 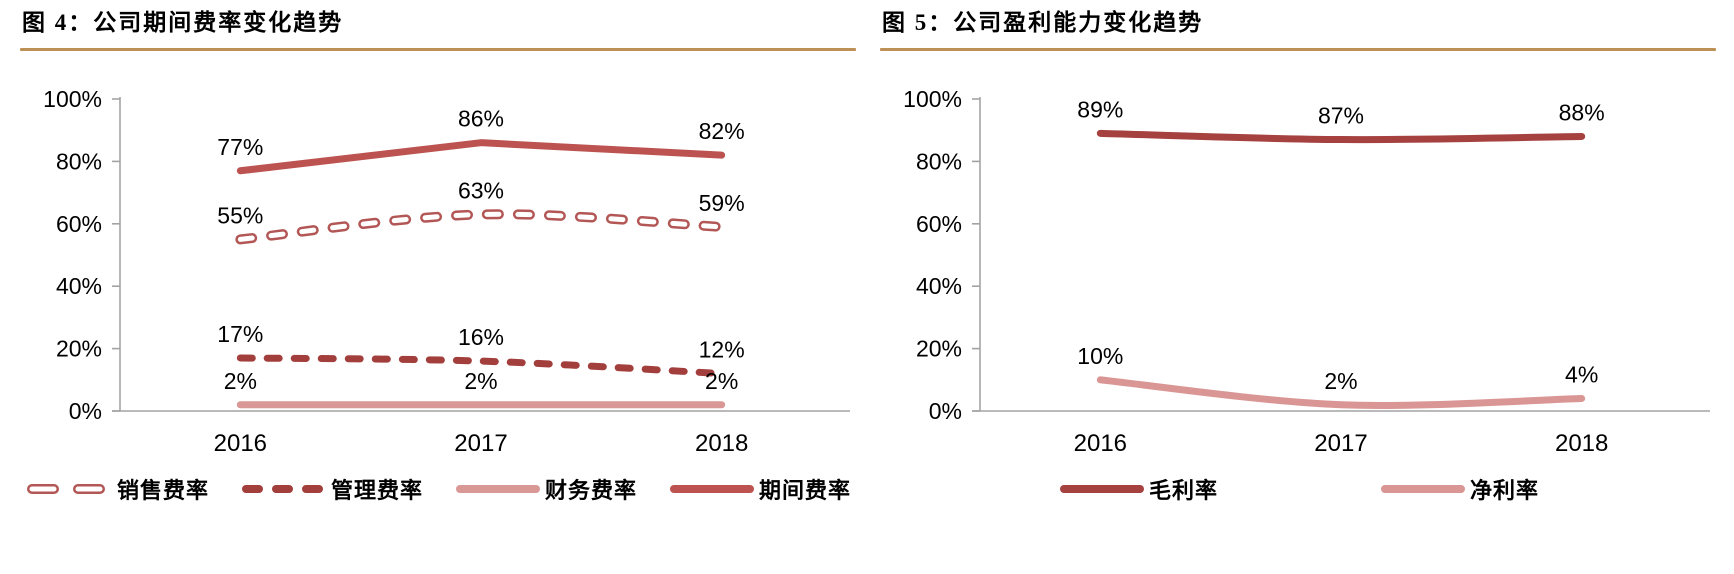 I want to click on legend-label: 期间费率, so click(x=805, y=490).